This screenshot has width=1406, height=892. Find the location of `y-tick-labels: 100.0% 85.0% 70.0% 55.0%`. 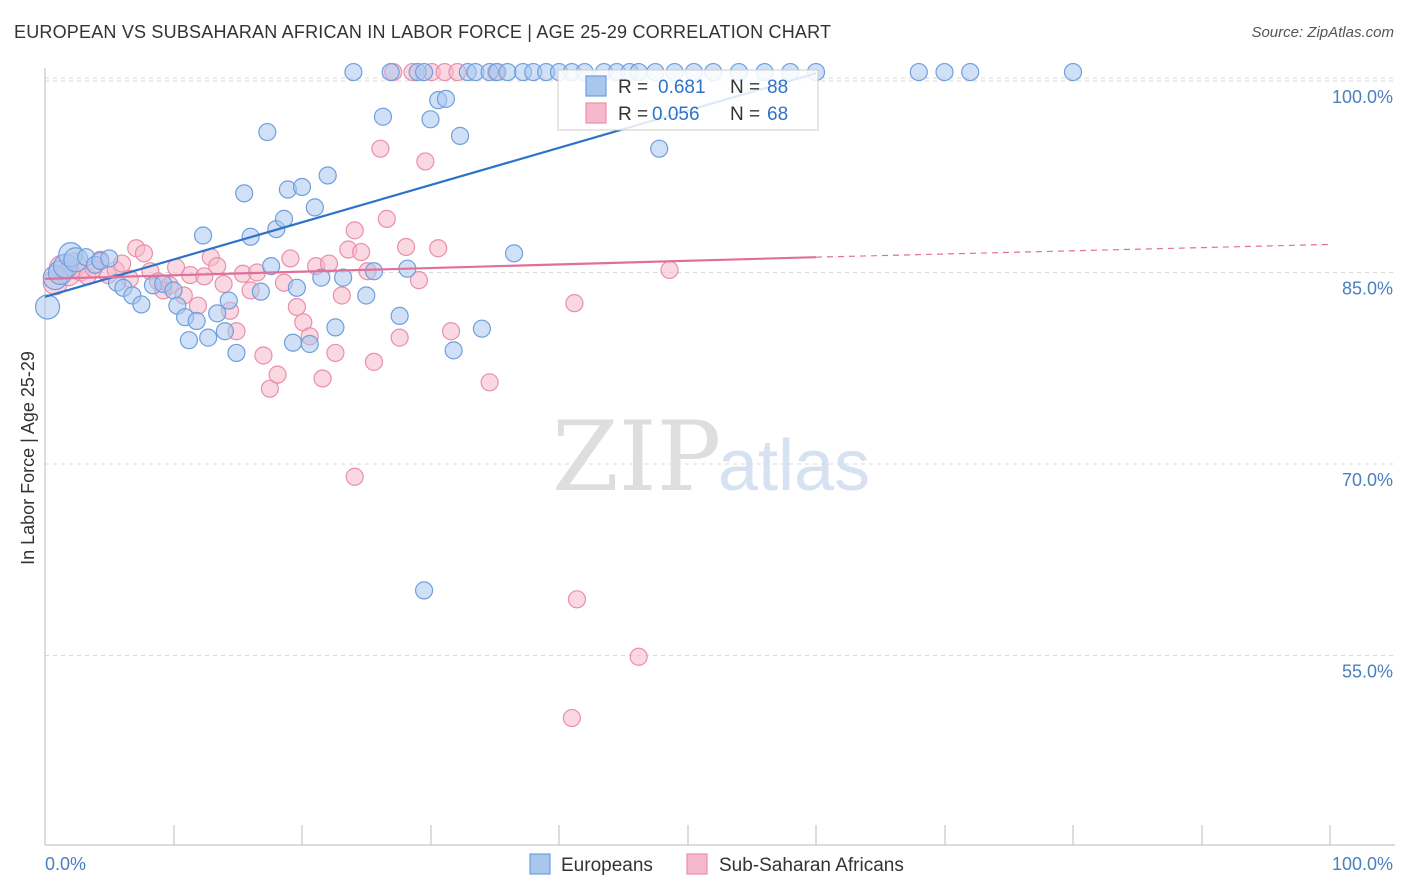

y-tick-labels: 100.0% 85.0% 70.0% 55.0% is located at coordinates (1362, 384).